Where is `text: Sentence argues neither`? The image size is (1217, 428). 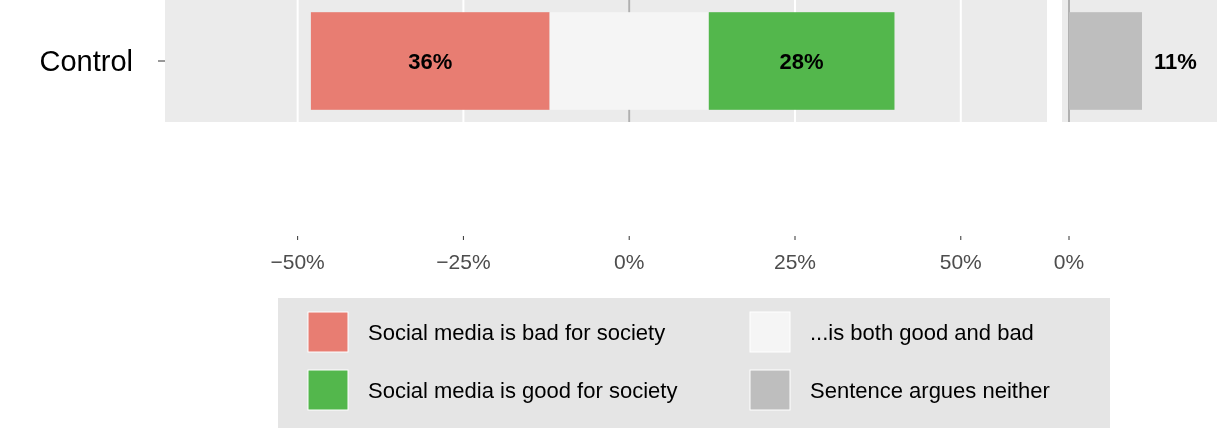 text: Sentence argues neither is located at coordinates (930, 390).